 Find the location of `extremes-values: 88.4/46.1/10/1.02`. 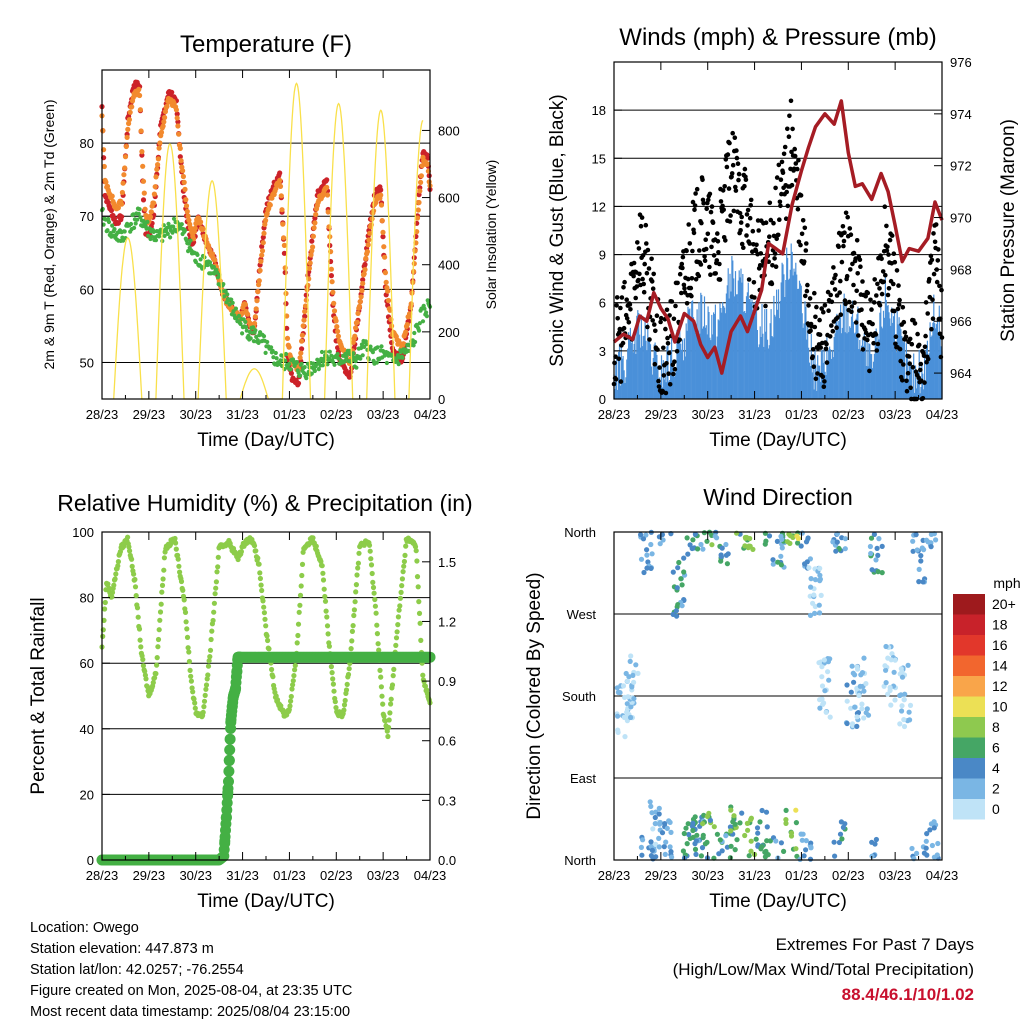

extremes-values: 88.4/46.1/10/1.02 is located at coordinates (907, 994).